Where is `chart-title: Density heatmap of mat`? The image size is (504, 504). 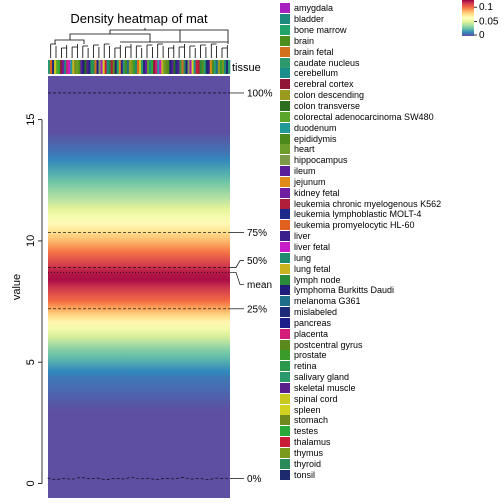 chart-title: Density heatmap of mat is located at coordinates (139, 18).